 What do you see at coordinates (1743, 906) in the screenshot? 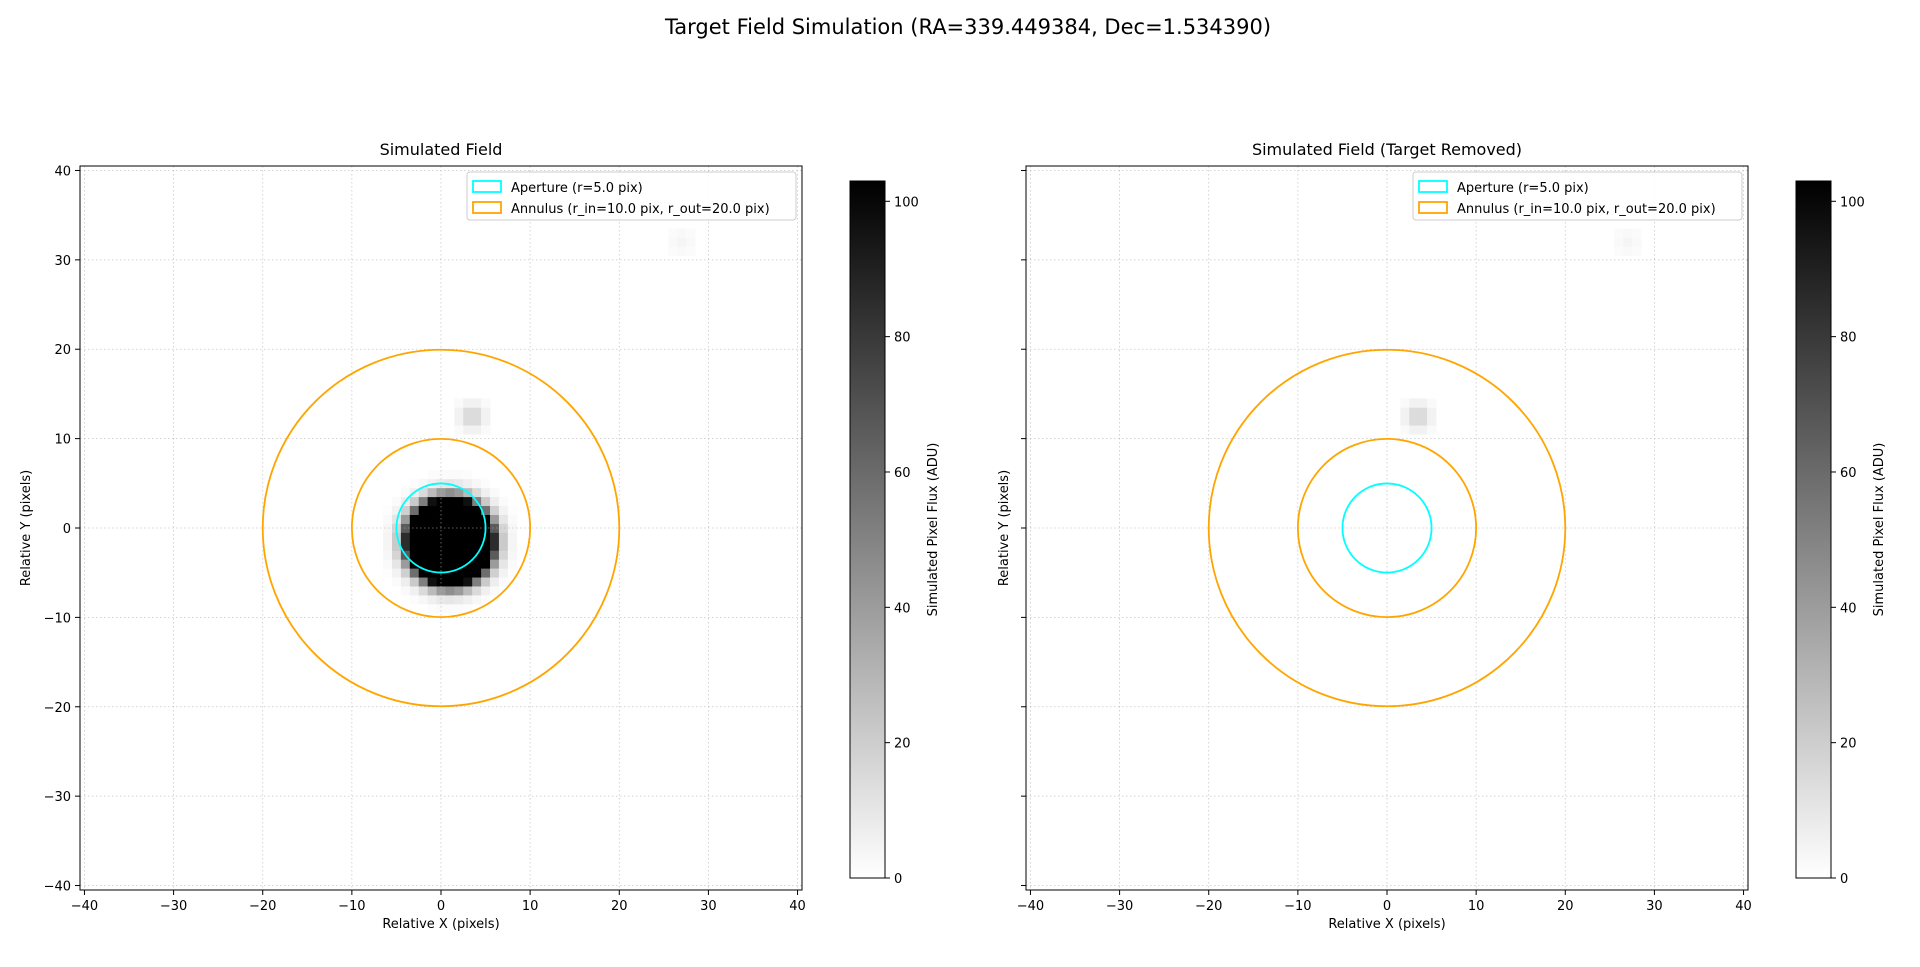
I see `x-tick-label: 40` at bounding box center [1743, 906].